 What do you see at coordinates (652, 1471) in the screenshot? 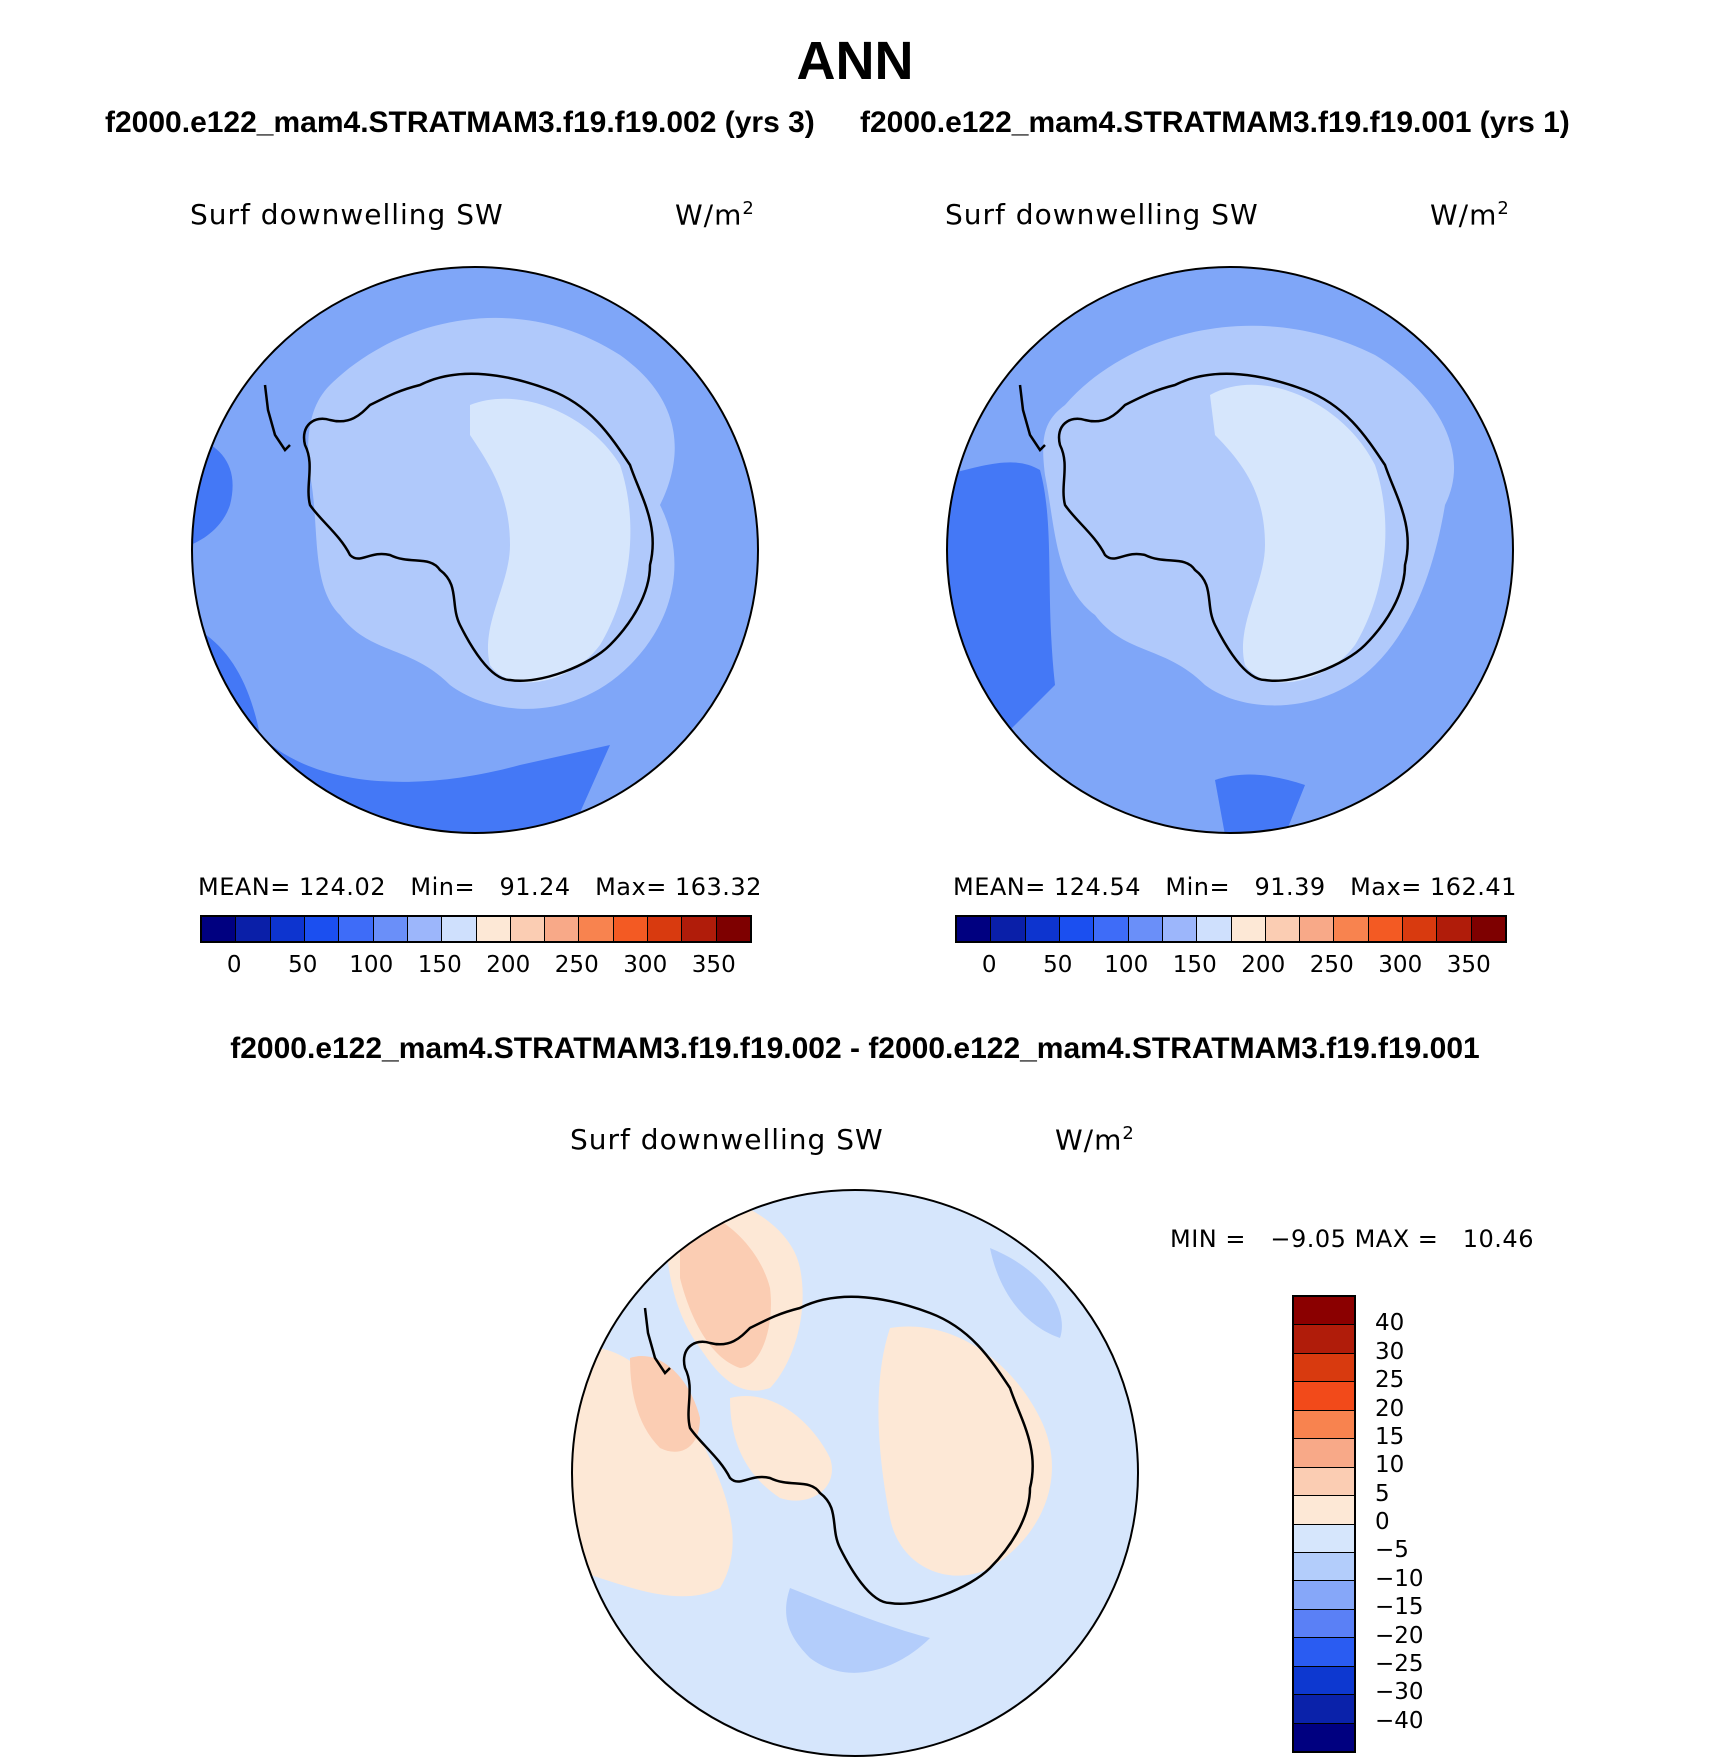
I see `diff-positive-west` at bounding box center [652, 1471].